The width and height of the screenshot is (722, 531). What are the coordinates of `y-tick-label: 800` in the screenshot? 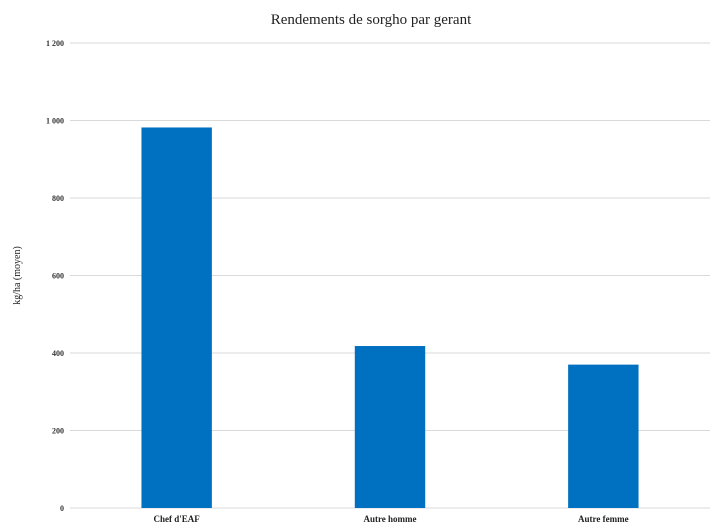 It's located at (58, 198).